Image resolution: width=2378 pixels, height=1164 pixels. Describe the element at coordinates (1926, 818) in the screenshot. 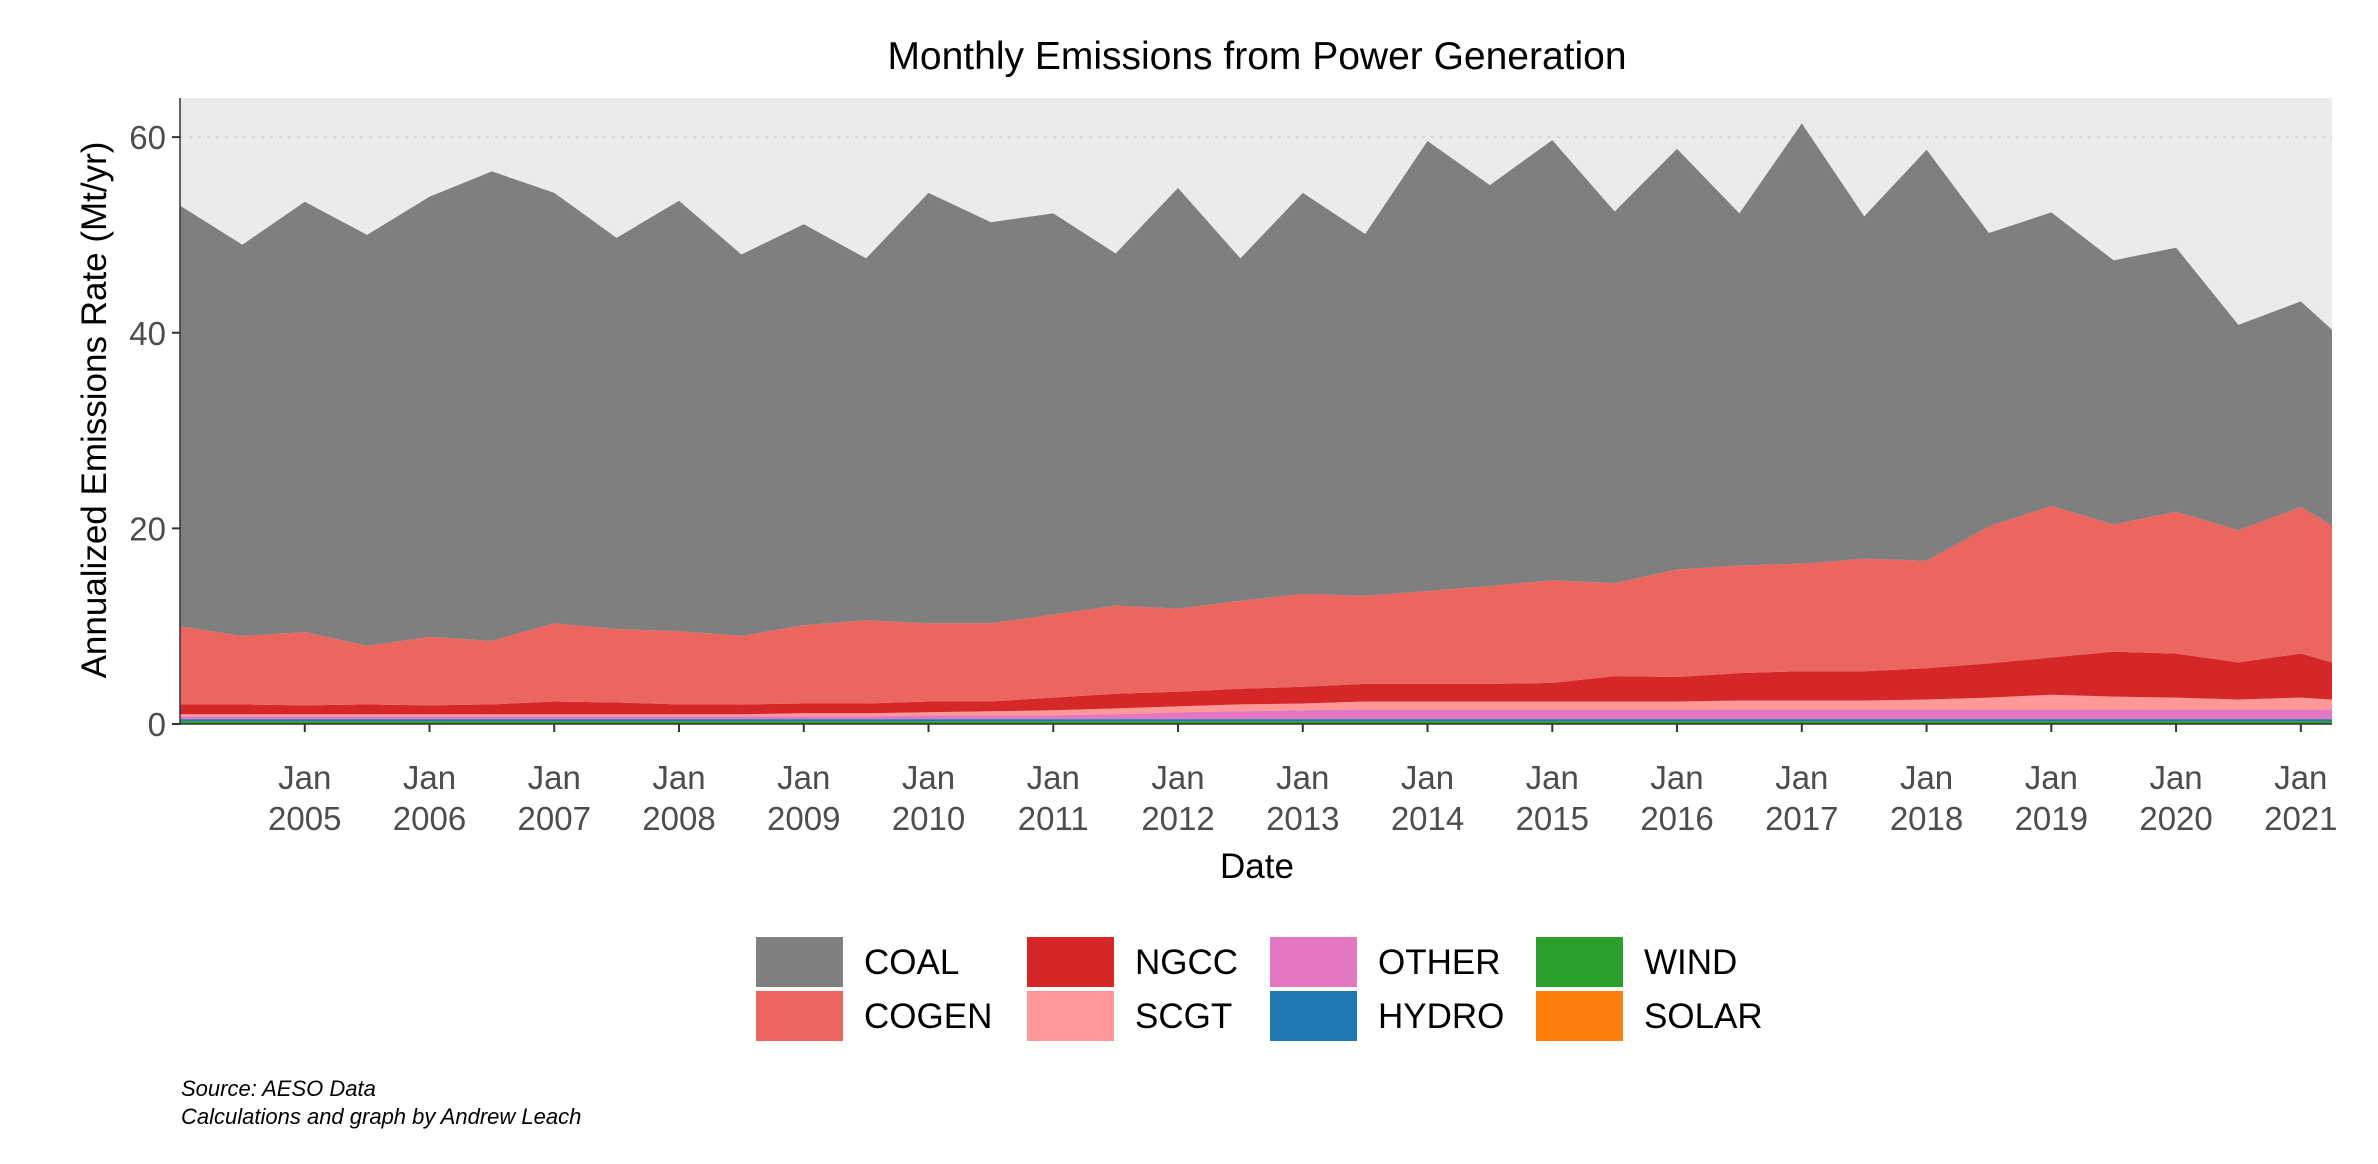

I see `x-tick-label-year: 2018` at that location.